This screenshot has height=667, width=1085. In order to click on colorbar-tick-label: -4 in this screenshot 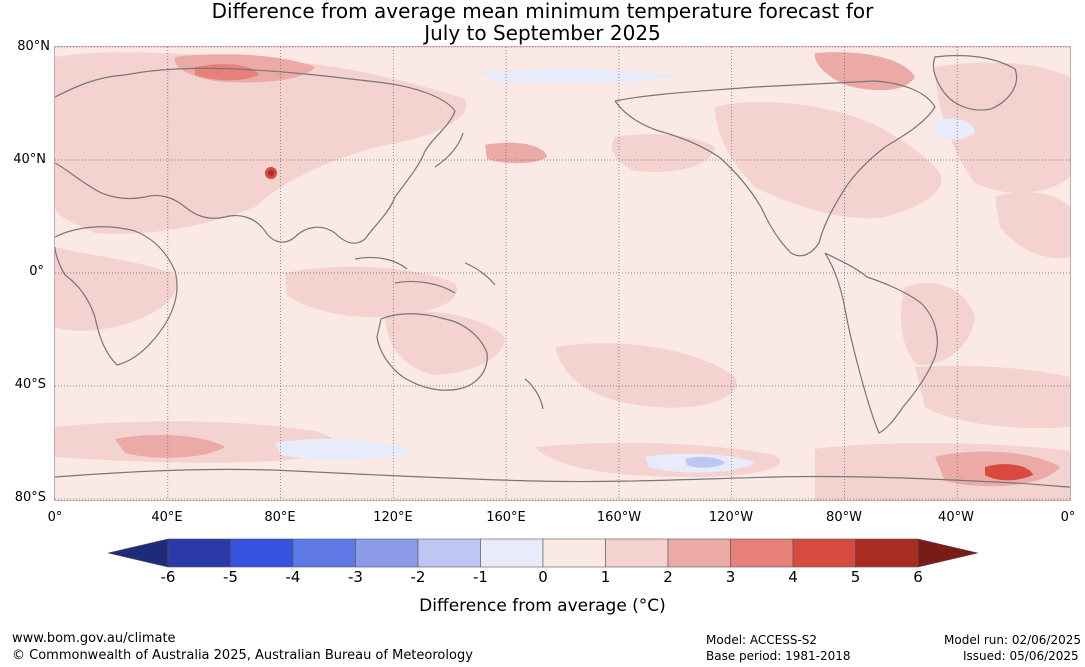, I will do `click(293, 577)`.